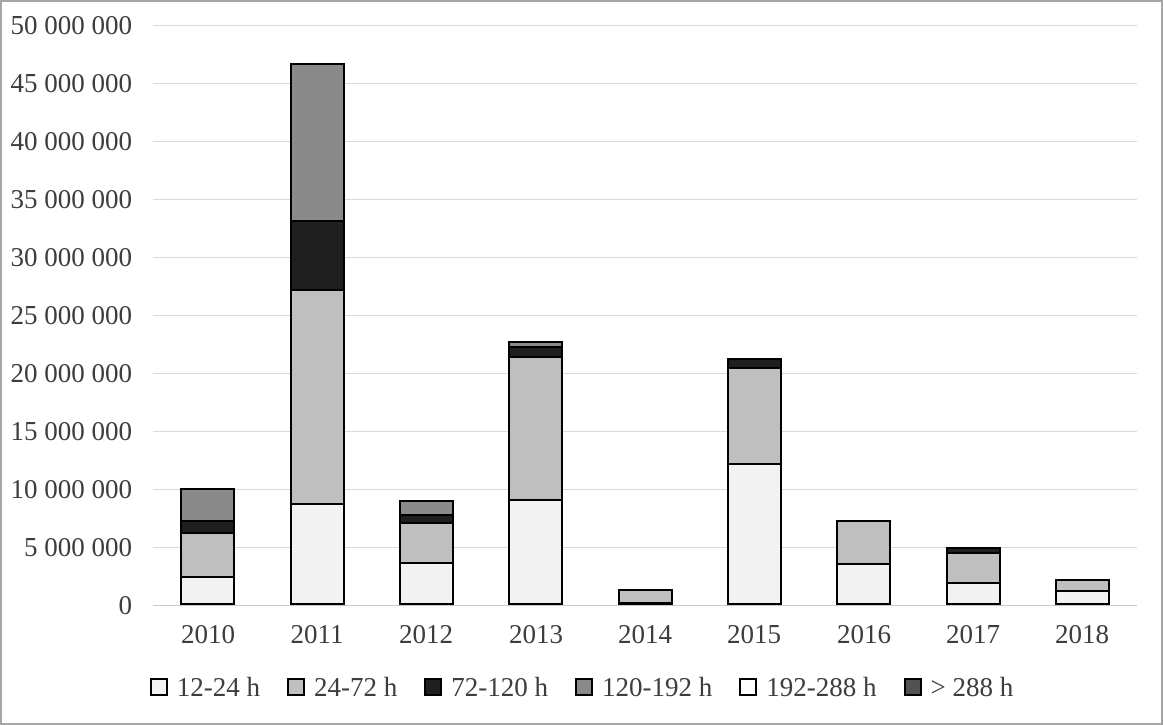 This screenshot has width=1163, height=725. I want to click on legend-swatch-72-120-h, so click(433, 687).